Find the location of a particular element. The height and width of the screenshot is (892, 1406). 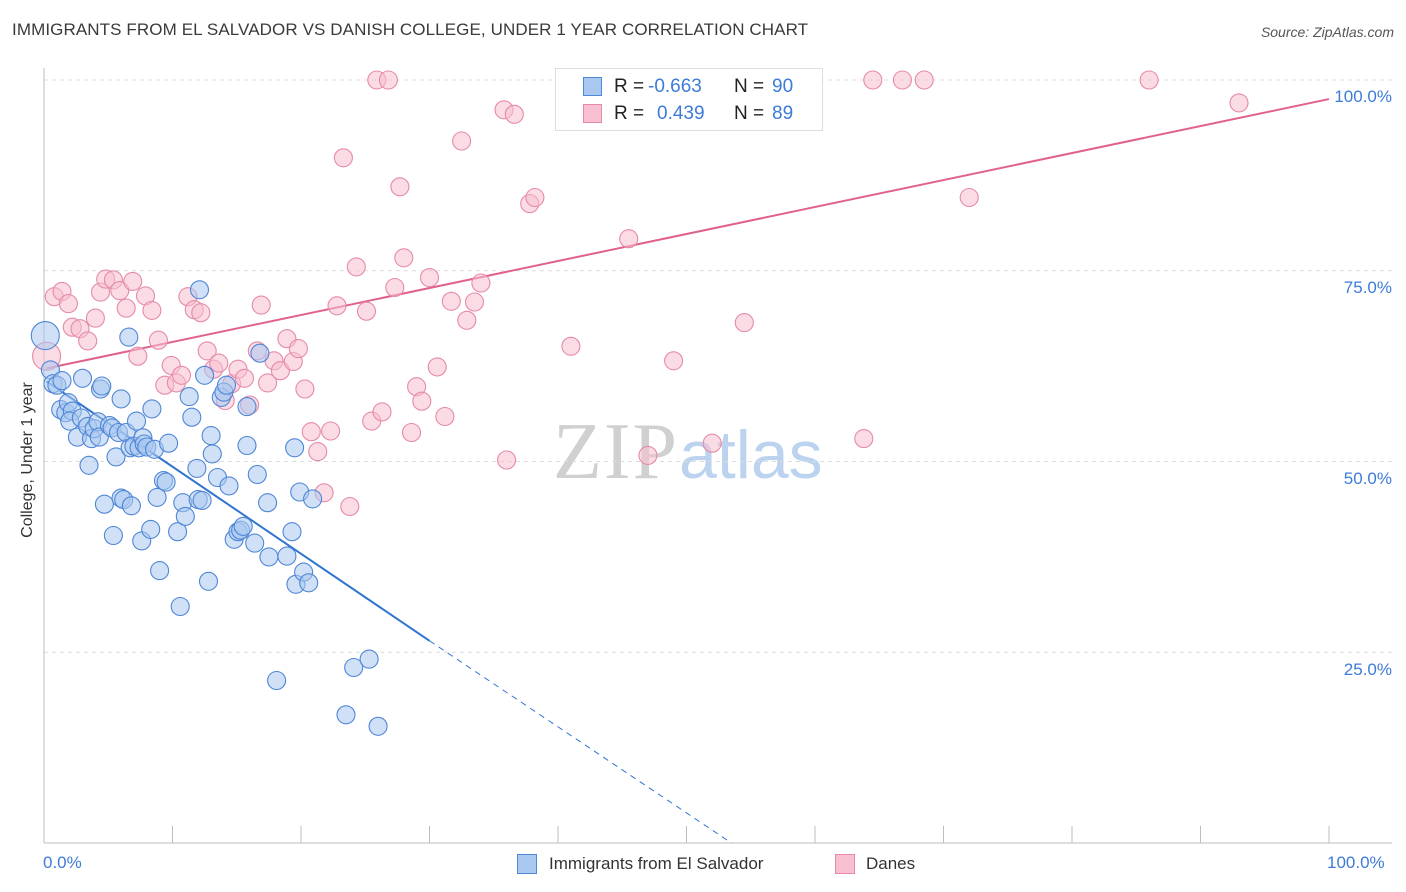

pink-r-value: 0.439 is located at coordinates (681, 113).